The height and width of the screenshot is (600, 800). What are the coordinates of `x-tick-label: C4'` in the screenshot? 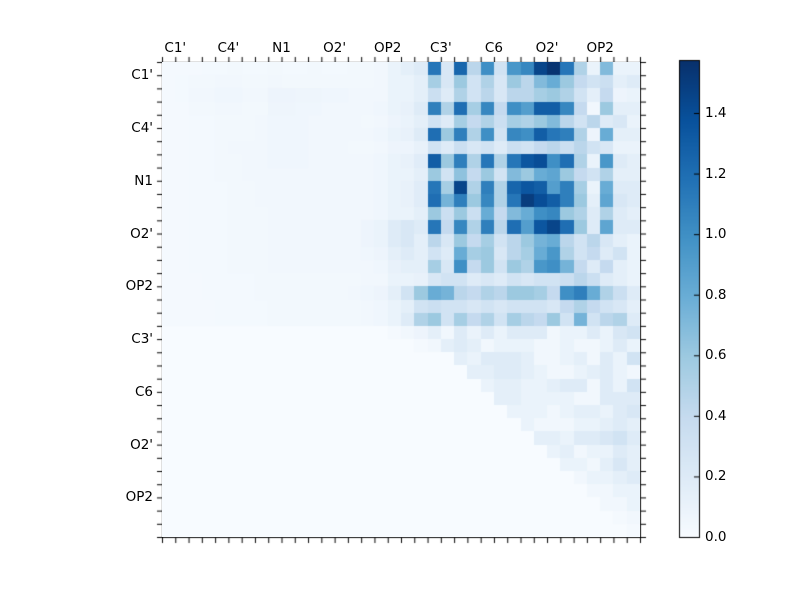 It's located at (228, 48).